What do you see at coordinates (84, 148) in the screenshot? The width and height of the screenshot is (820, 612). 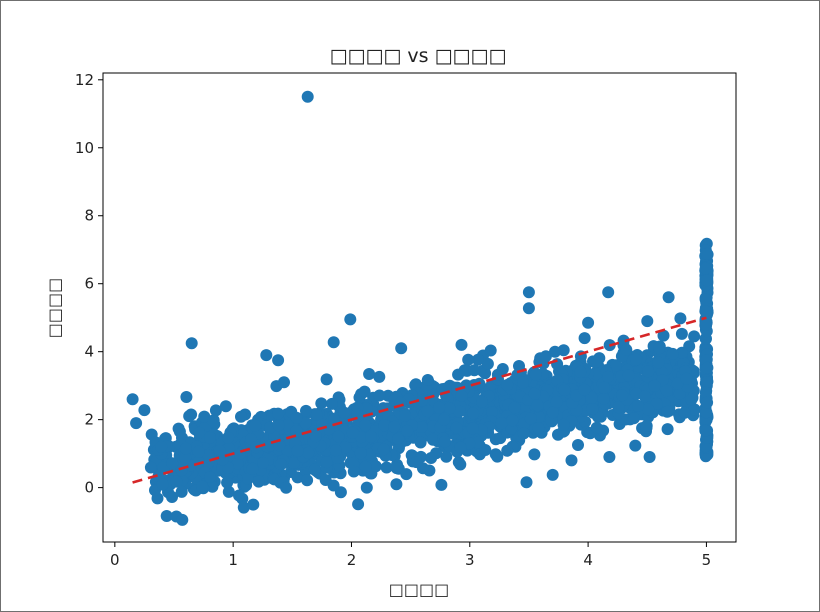 I see `y-tick-label: 10` at bounding box center [84, 148].